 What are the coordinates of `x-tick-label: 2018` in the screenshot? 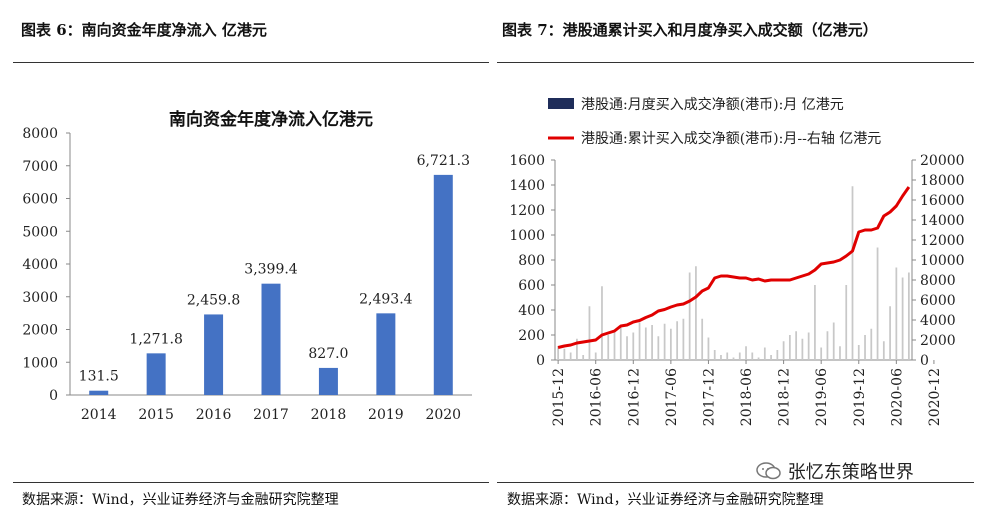 It's located at (329, 415).